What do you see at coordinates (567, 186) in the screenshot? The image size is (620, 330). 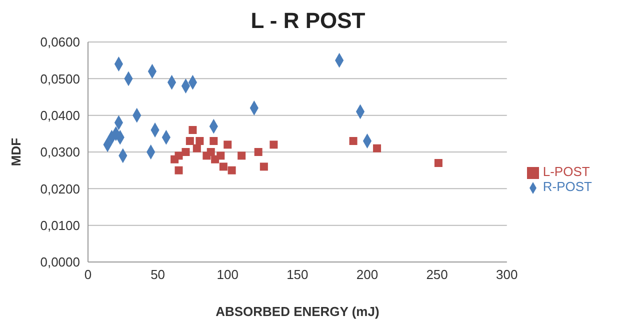 I see `legend-label: R-POST` at bounding box center [567, 186].